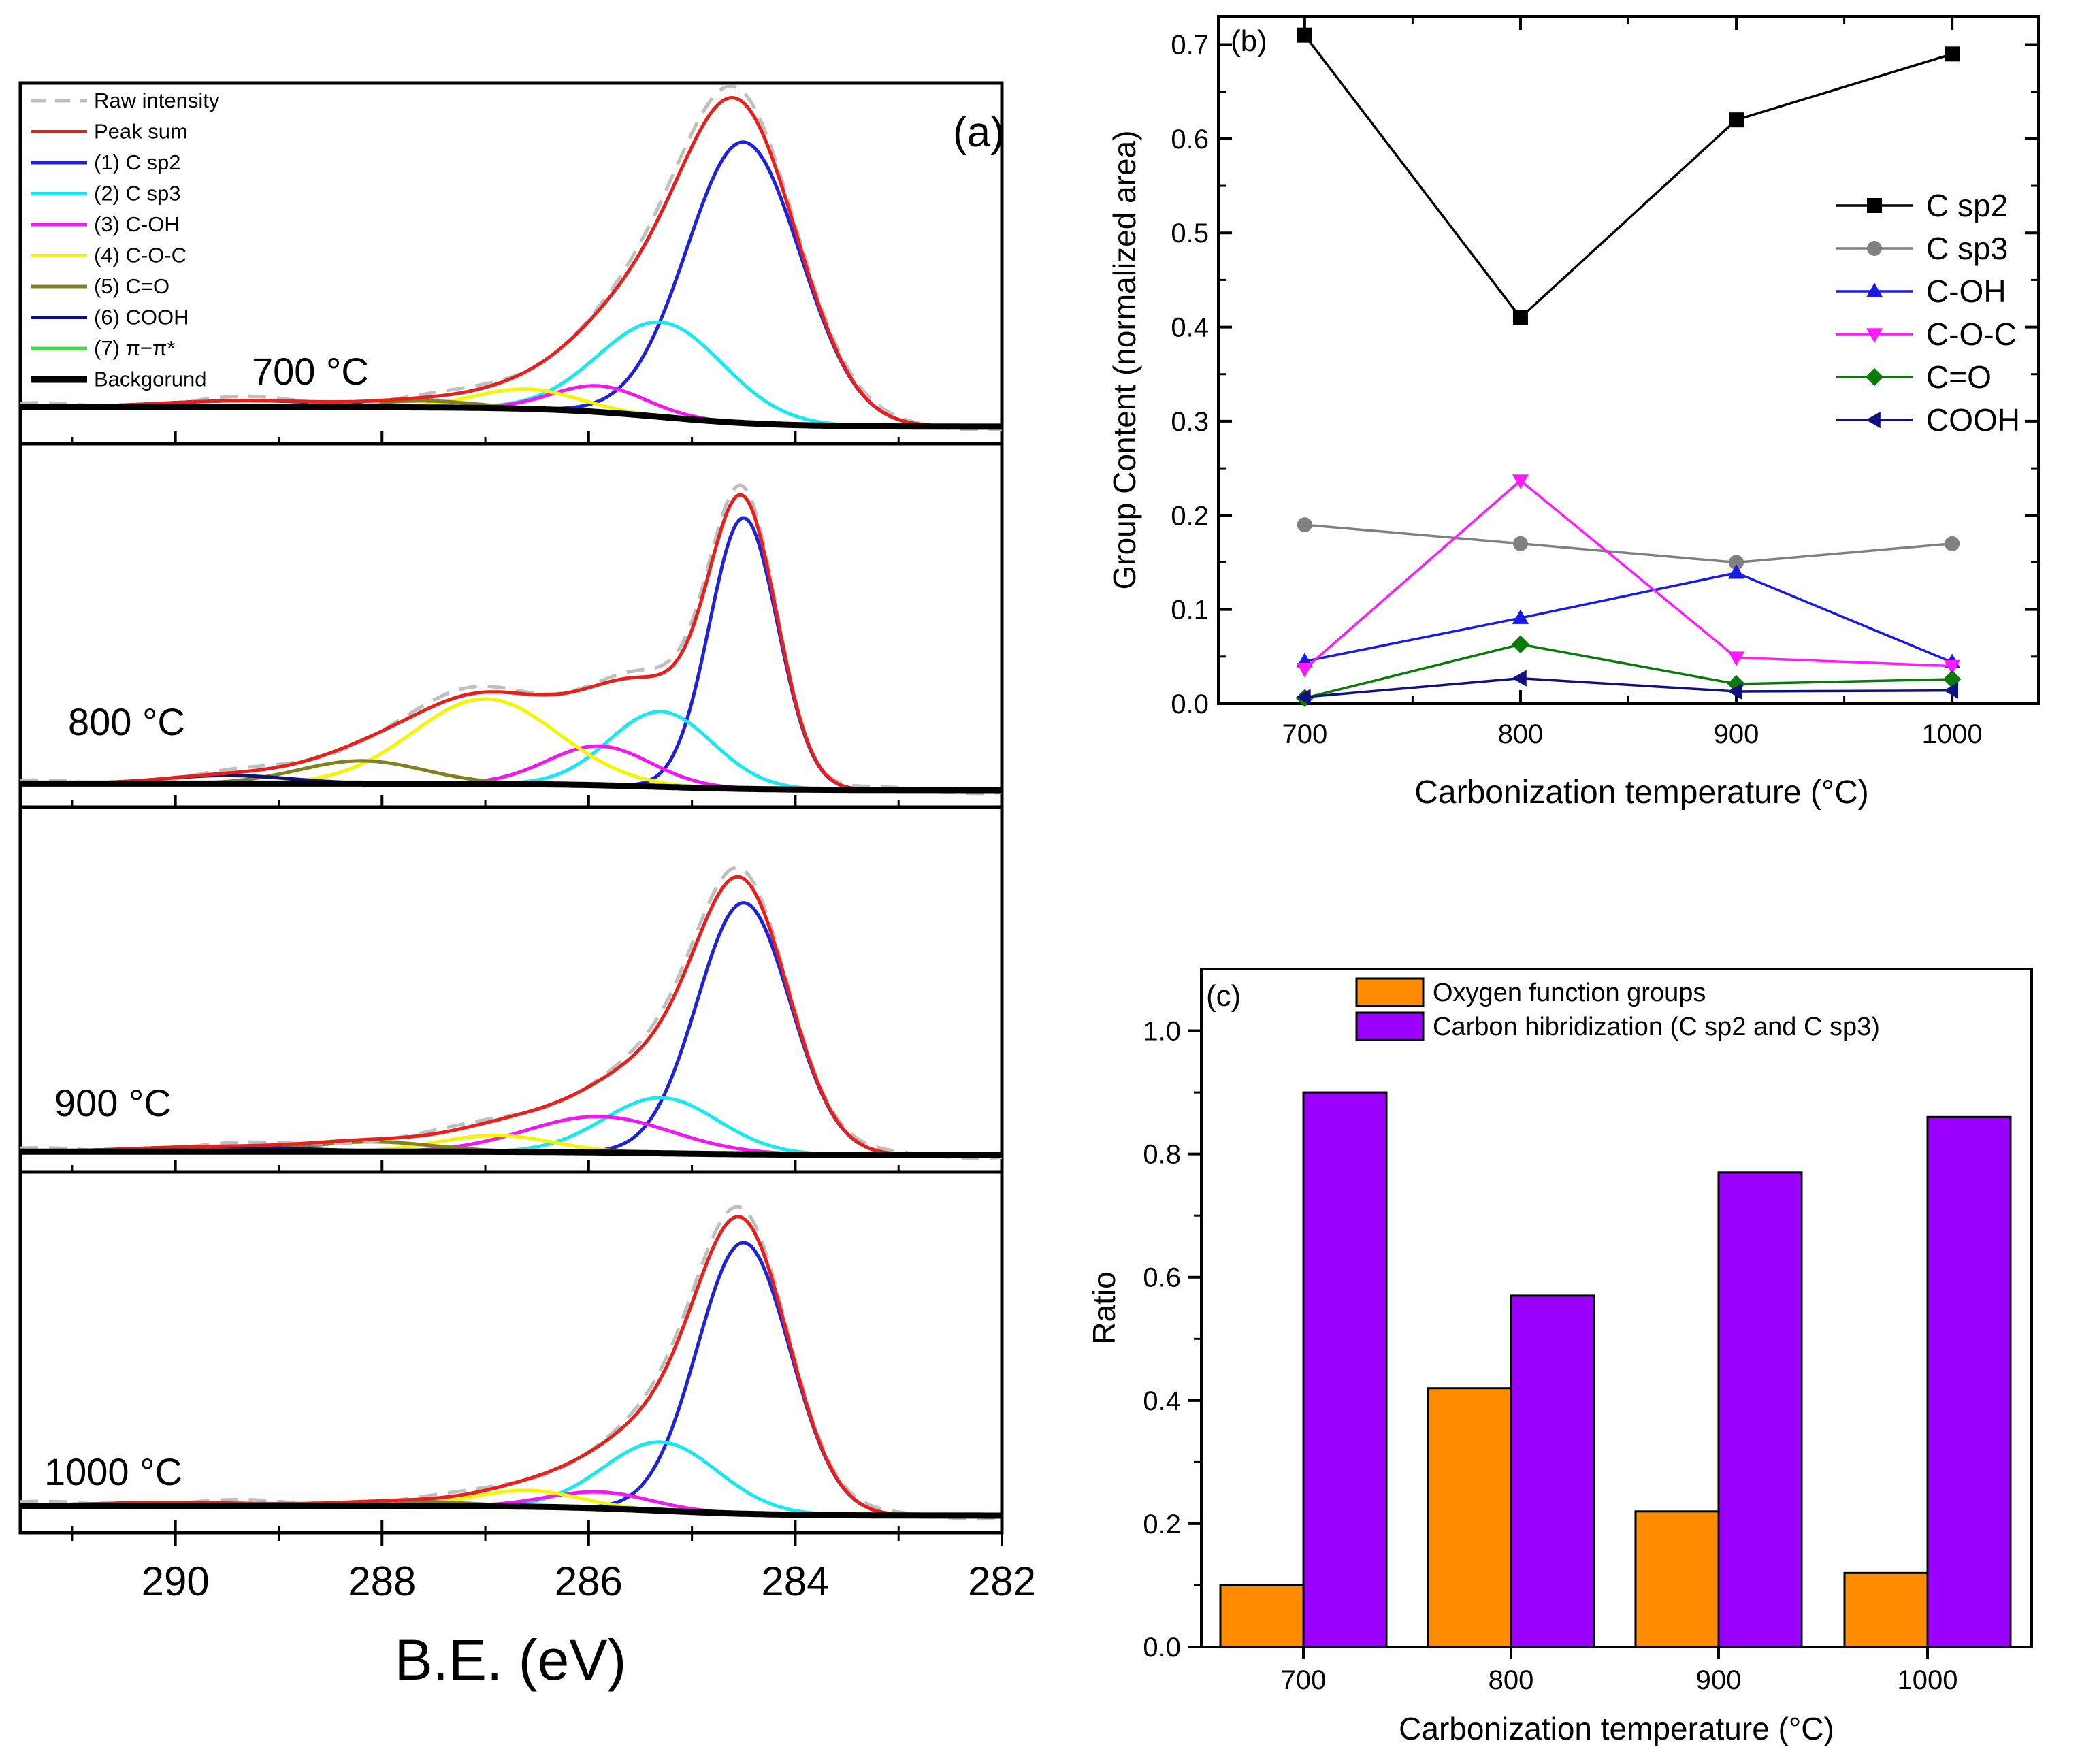 This screenshot has height=1764, width=2080. Describe the element at coordinates (589, 1581) in the screenshot. I see `x-tick-label: 286` at that location.